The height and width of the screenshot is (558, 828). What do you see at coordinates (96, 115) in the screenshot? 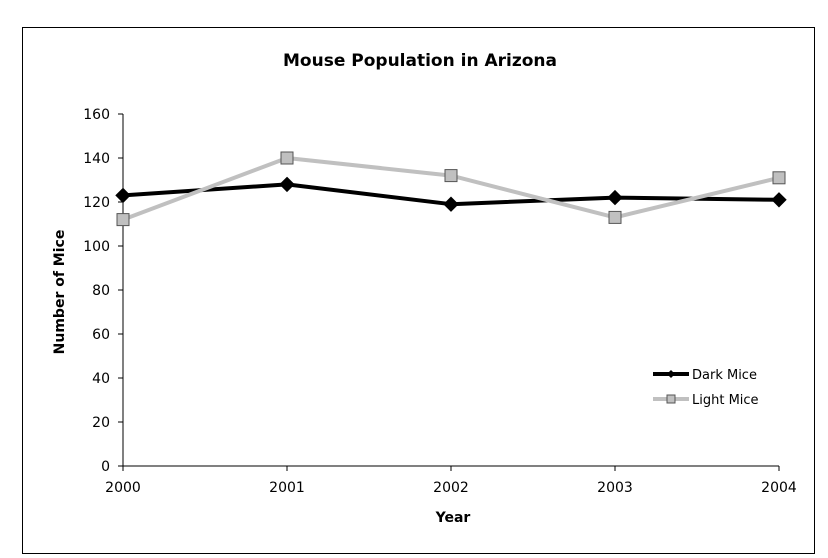
I see `y-tick-label: 160` at bounding box center [96, 115].